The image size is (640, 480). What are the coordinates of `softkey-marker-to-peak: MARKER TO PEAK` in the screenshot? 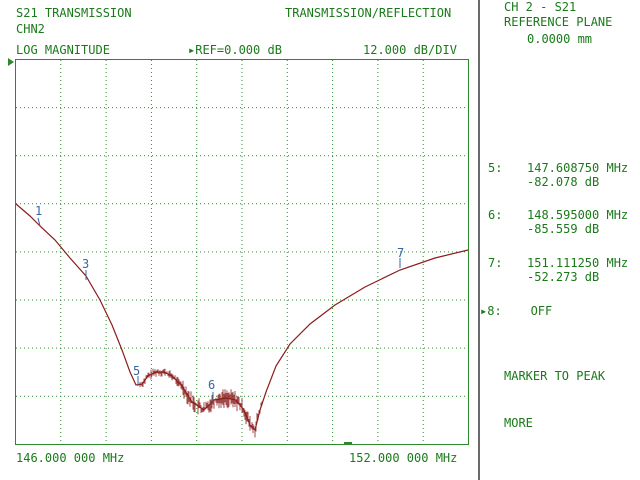 It's located at (555, 376).